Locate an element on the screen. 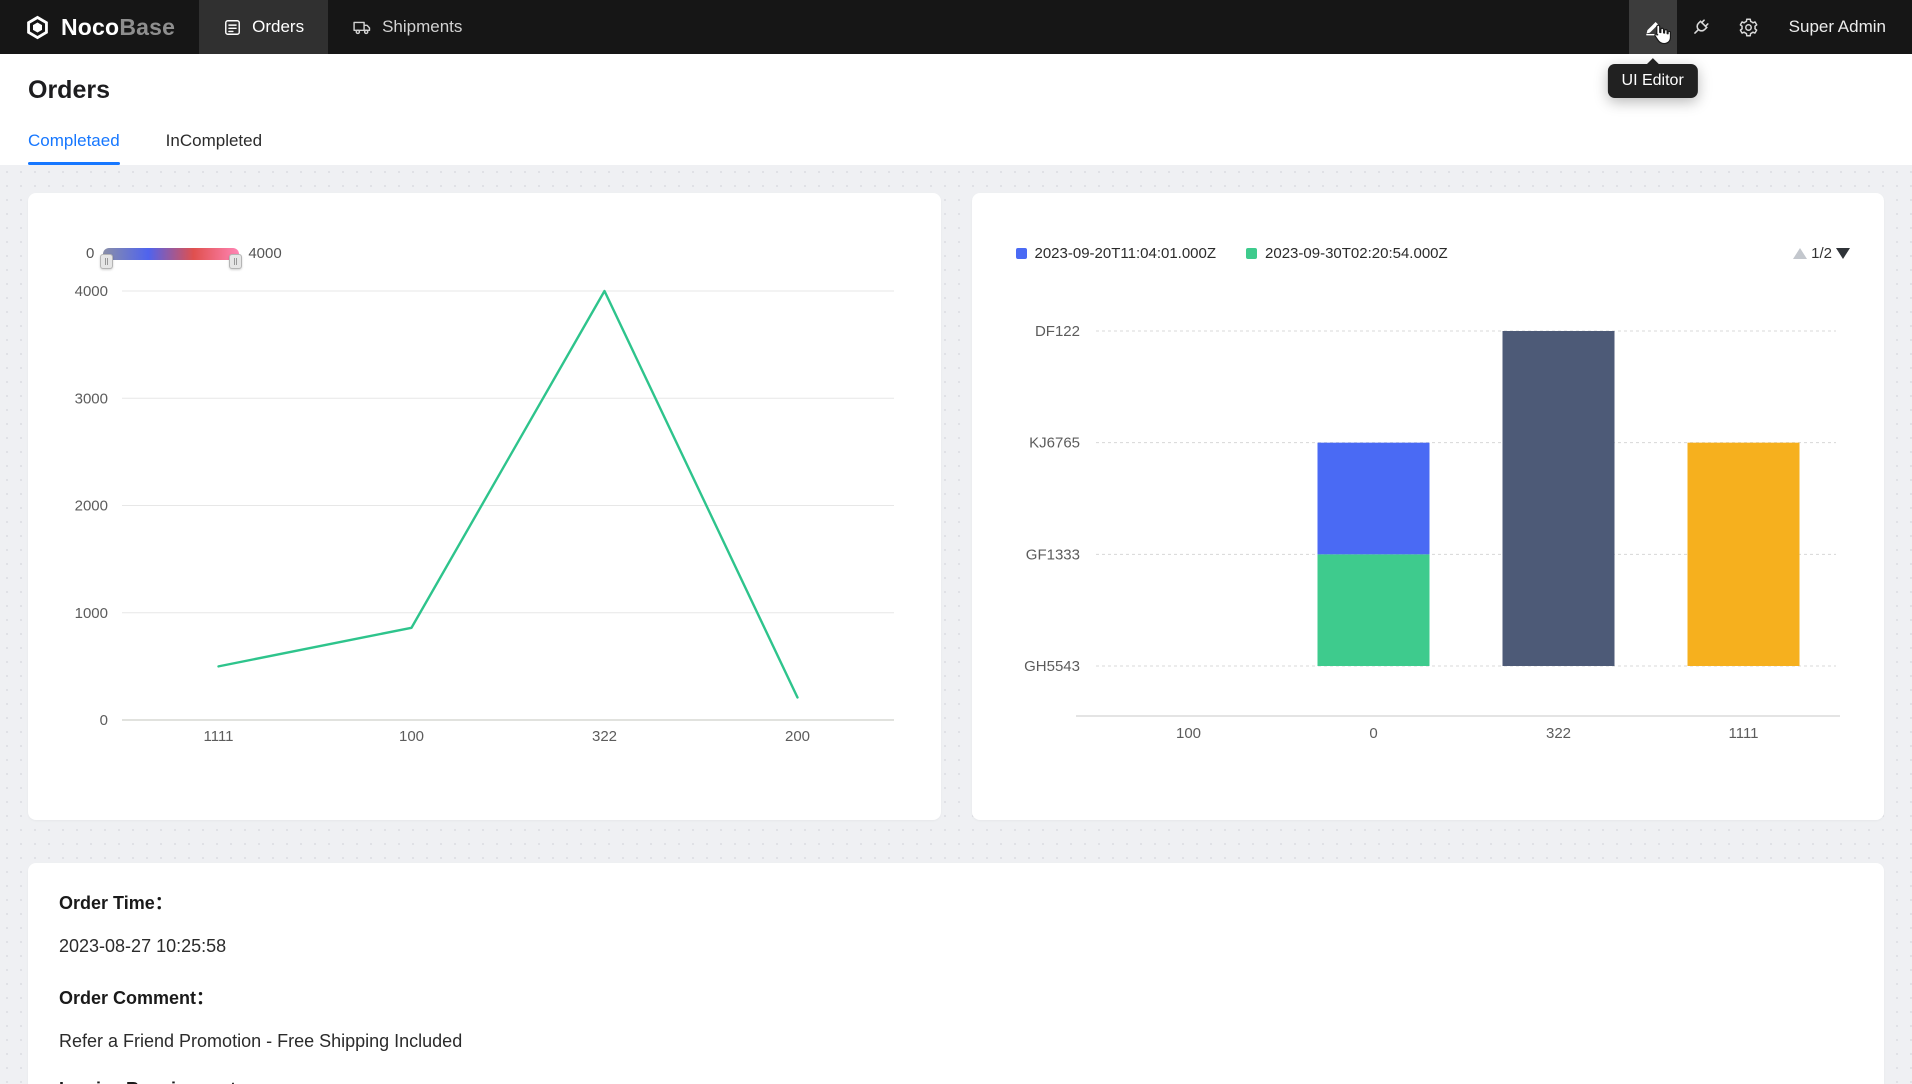 The image size is (1912, 1084). nav-item-orders: Orders is located at coordinates (264, 27).